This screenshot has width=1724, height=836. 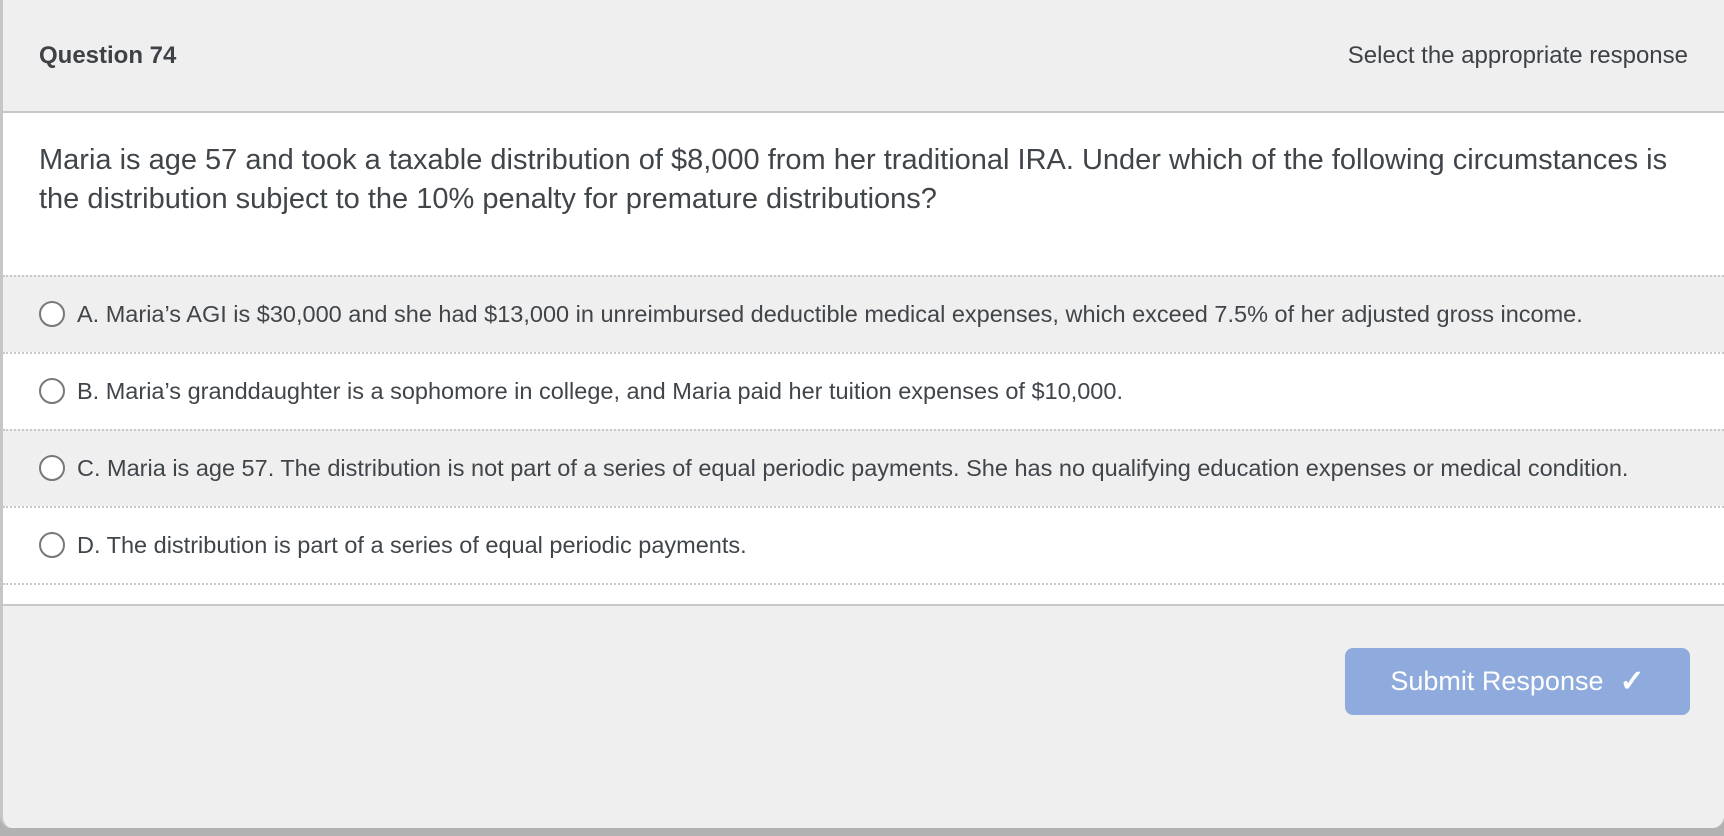 I want to click on instruction-text: Select the appropriate response, so click(x=1517, y=55).